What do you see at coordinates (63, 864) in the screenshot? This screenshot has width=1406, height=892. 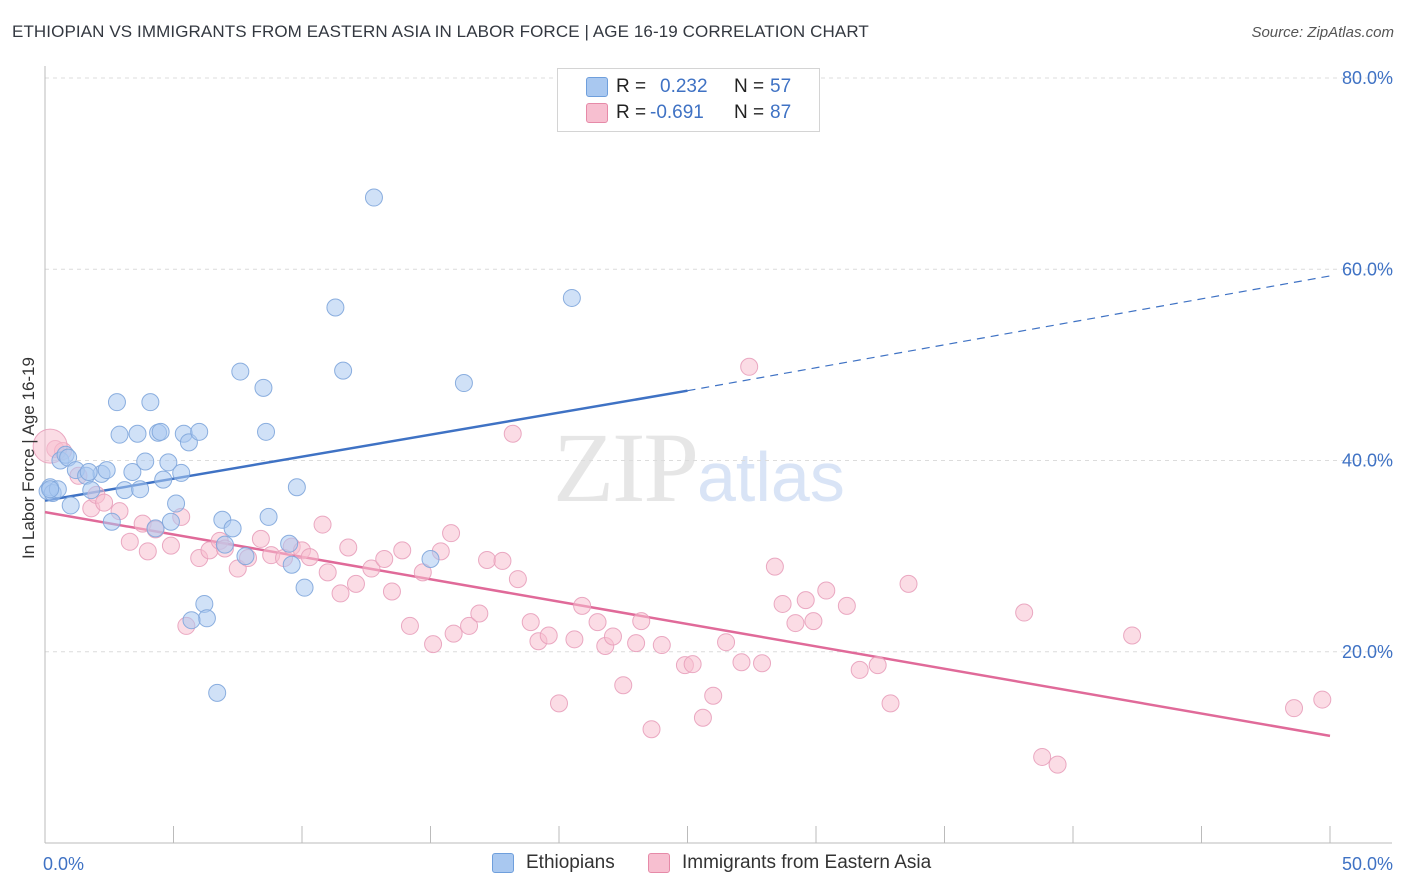 I see `x-tick-label: 0.0%` at bounding box center [63, 864].